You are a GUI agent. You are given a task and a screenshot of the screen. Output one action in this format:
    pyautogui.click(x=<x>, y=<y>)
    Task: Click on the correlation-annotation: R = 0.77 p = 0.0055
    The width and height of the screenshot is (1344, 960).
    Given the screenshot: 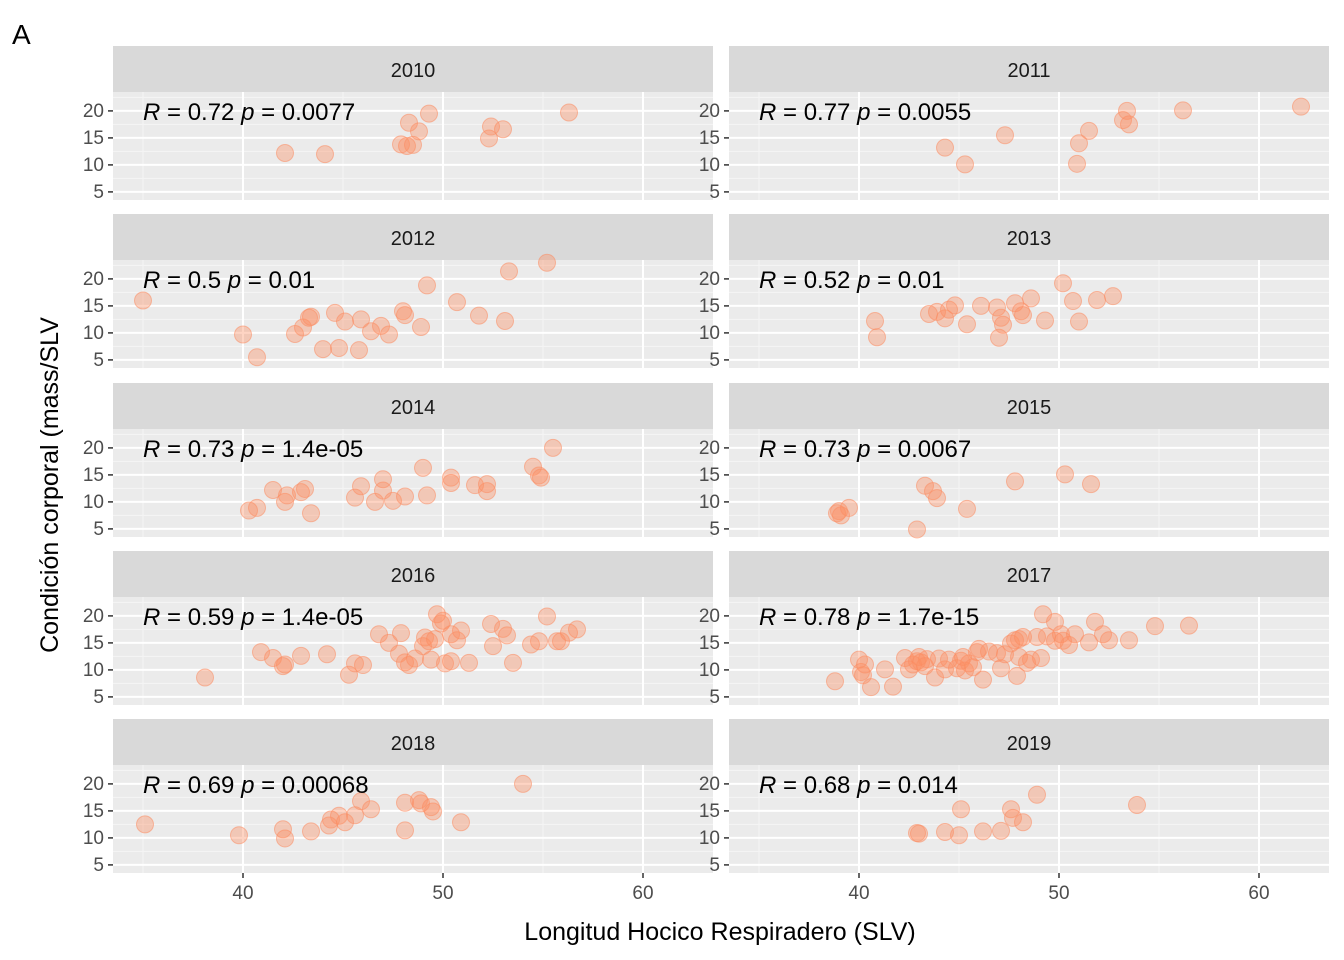 What is the action you would take?
    pyautogui.click(x=865, y=112)
    